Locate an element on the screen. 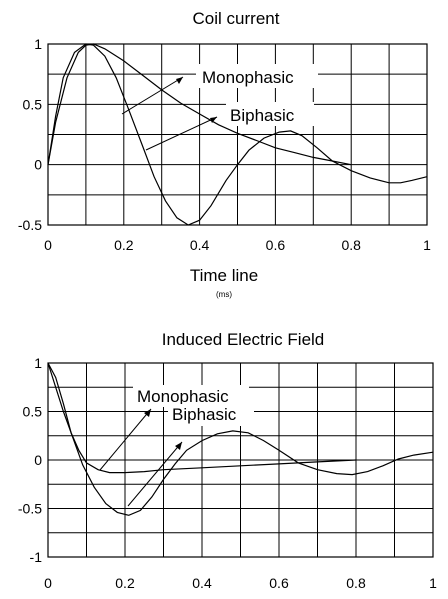 This screenshot has width=448, height=599. y-tick-label: -1 is located at coordinates (36, 557).